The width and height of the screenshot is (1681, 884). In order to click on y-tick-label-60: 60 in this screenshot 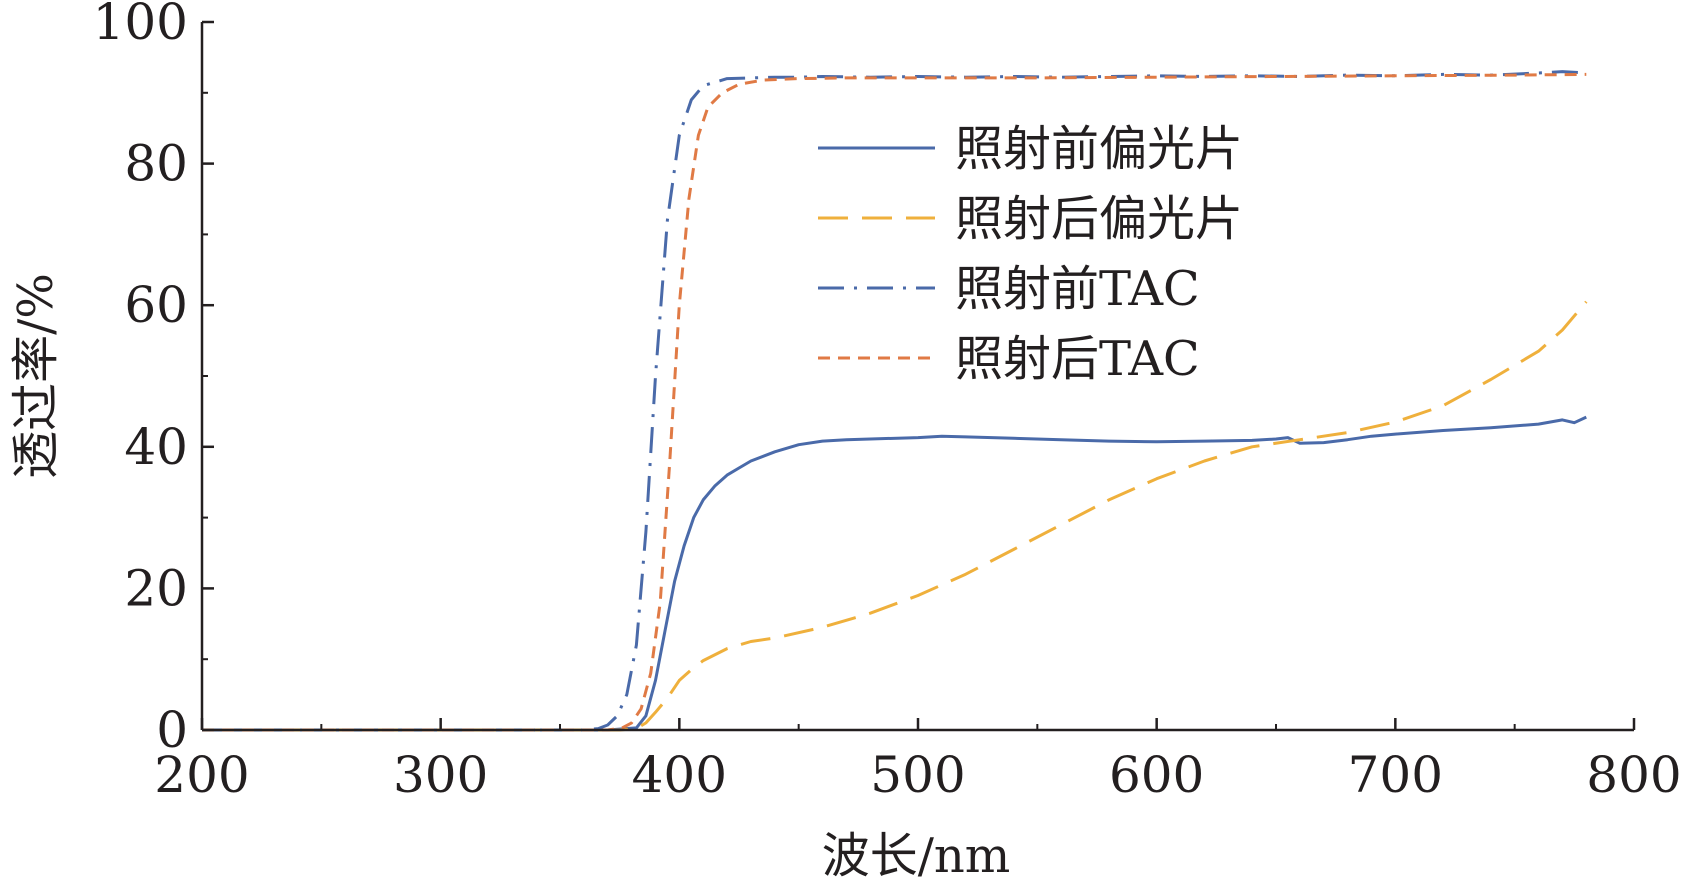, I will do `click(156, 305)`.